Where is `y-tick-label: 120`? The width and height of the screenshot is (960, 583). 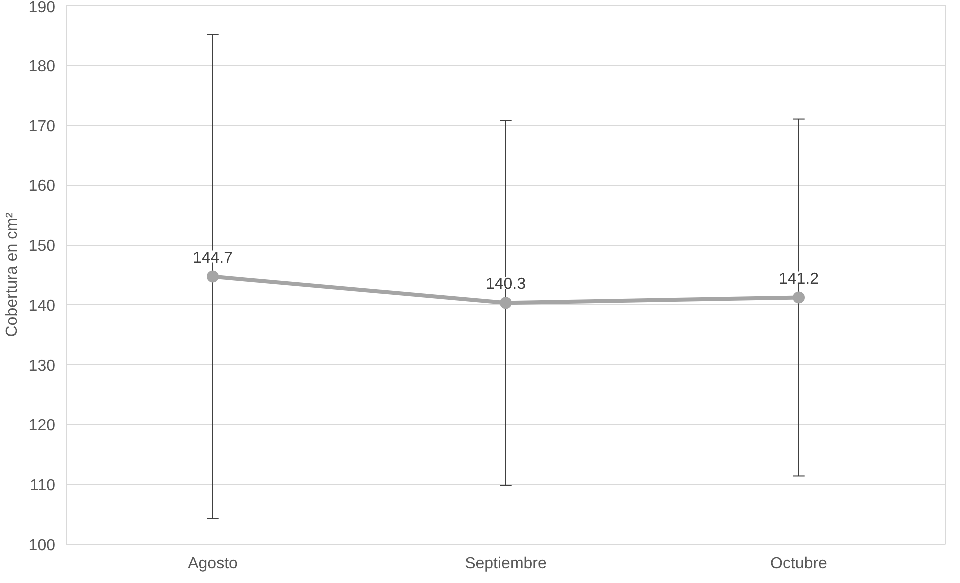 y-tick-label: 120 is located at coordinates (42, 426).